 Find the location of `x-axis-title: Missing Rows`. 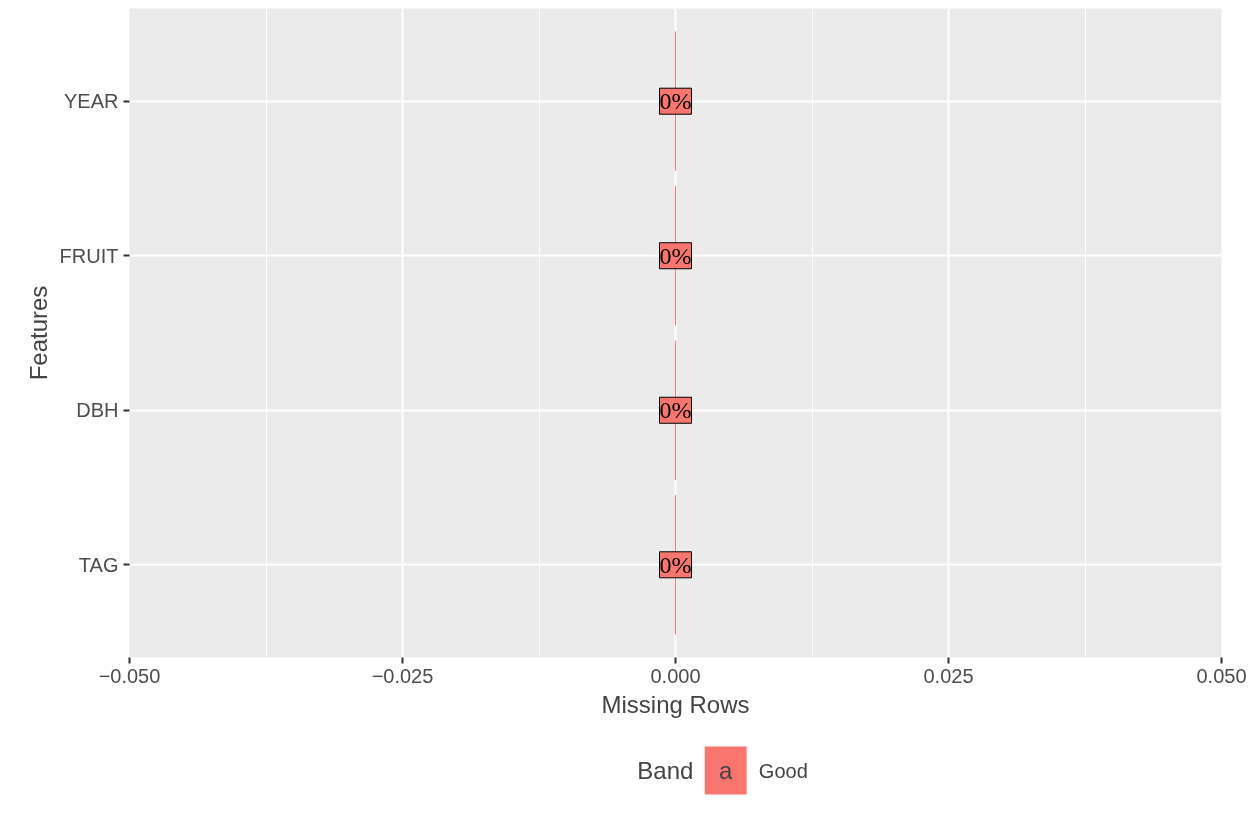

x-axis-title: Missing Rows is located at coordinates (675, 704).